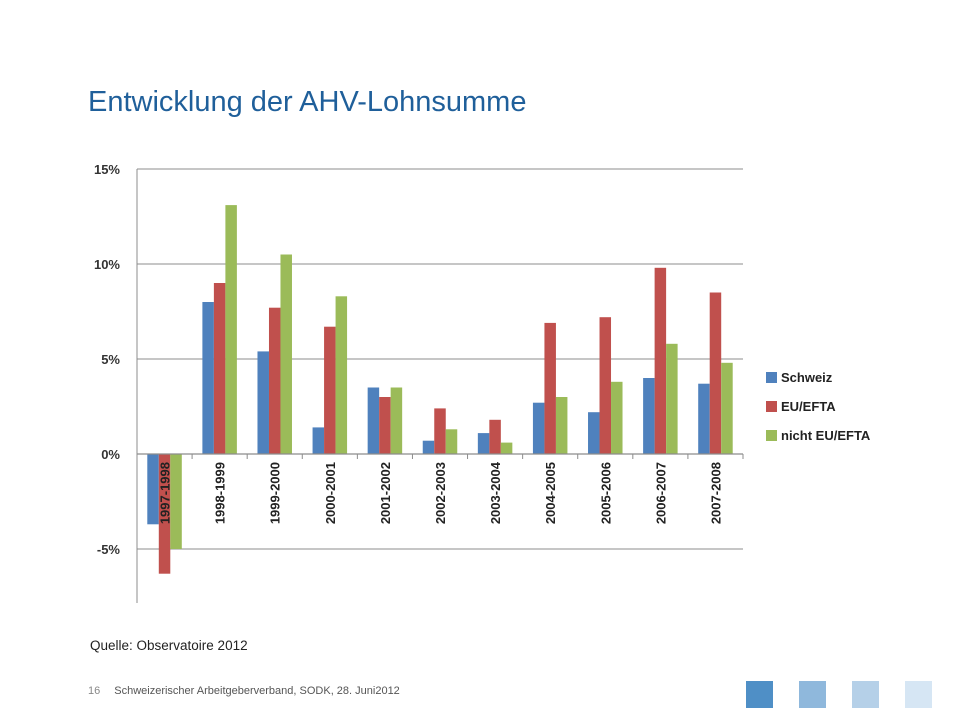  What do you see at coordinates (826, 435) in the screenshot?
I see `legend-label: nicht EU/EFTA` at bounding box center [826, 435].